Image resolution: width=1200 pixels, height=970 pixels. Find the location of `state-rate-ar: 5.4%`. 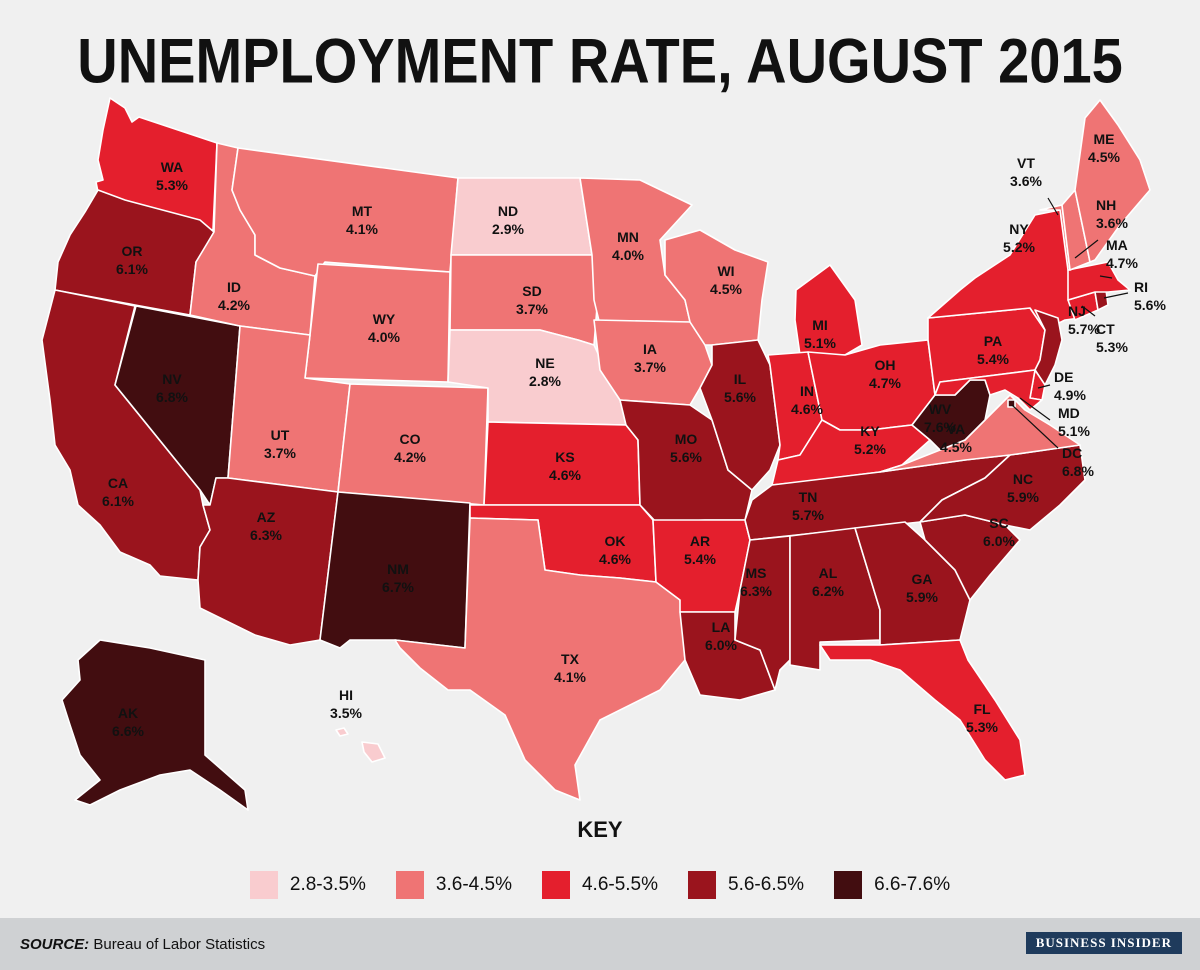

state-rate-ar: 5.4% is located at coordinates (700, 559).